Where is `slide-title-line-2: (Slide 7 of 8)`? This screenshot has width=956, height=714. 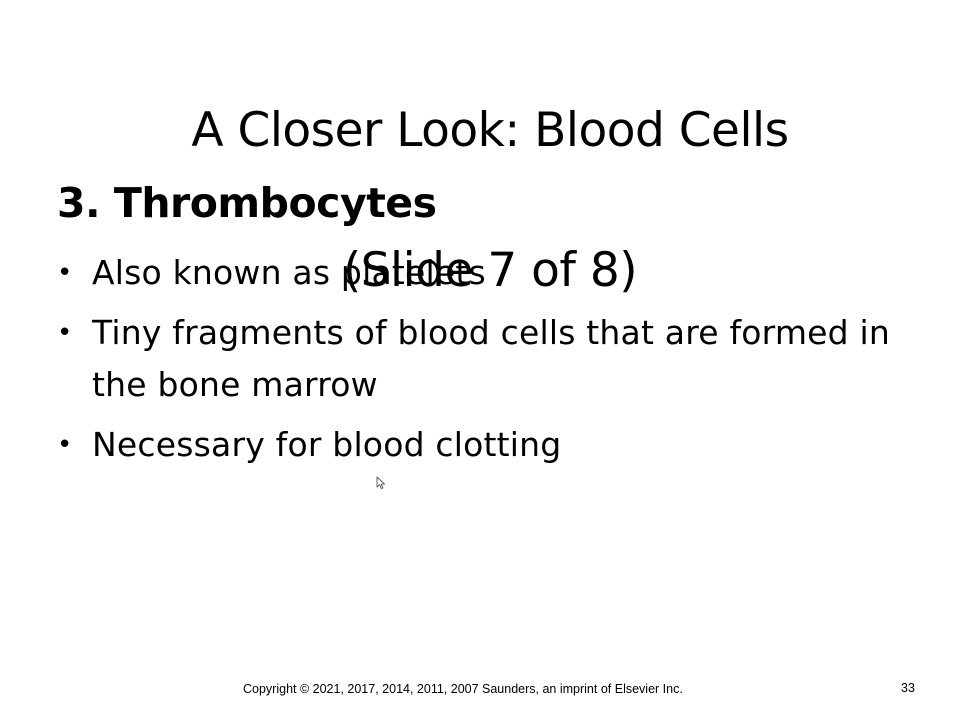
slide-title-line-2: (Slide 7 of 8) is located at coordinates (490, 270).